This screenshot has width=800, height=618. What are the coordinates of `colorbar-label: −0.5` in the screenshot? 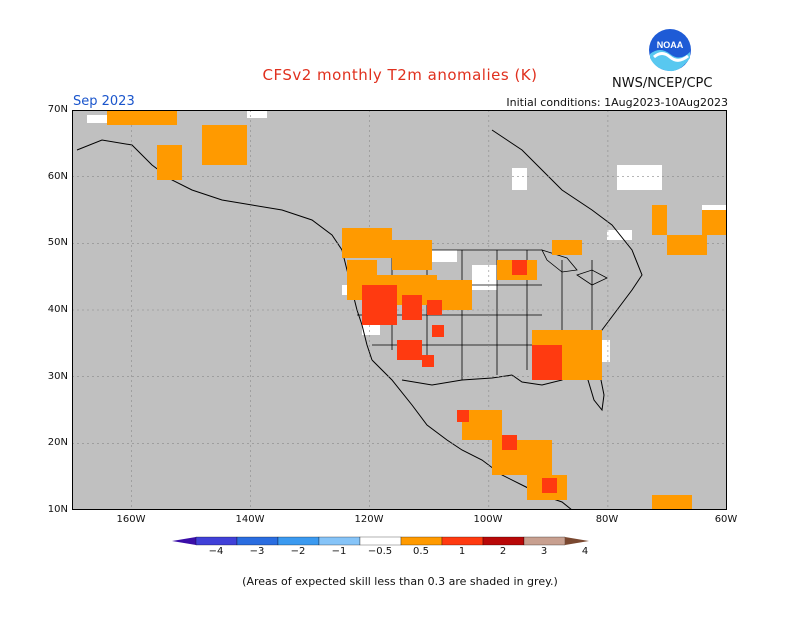 It's located at (380, 551).